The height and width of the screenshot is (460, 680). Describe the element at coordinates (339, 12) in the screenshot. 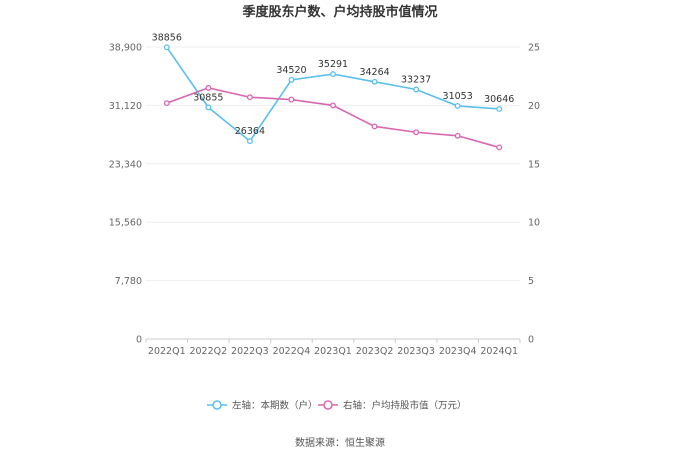

I see `chart-title: 季度股东户数、户均持股市值情况` at that location.